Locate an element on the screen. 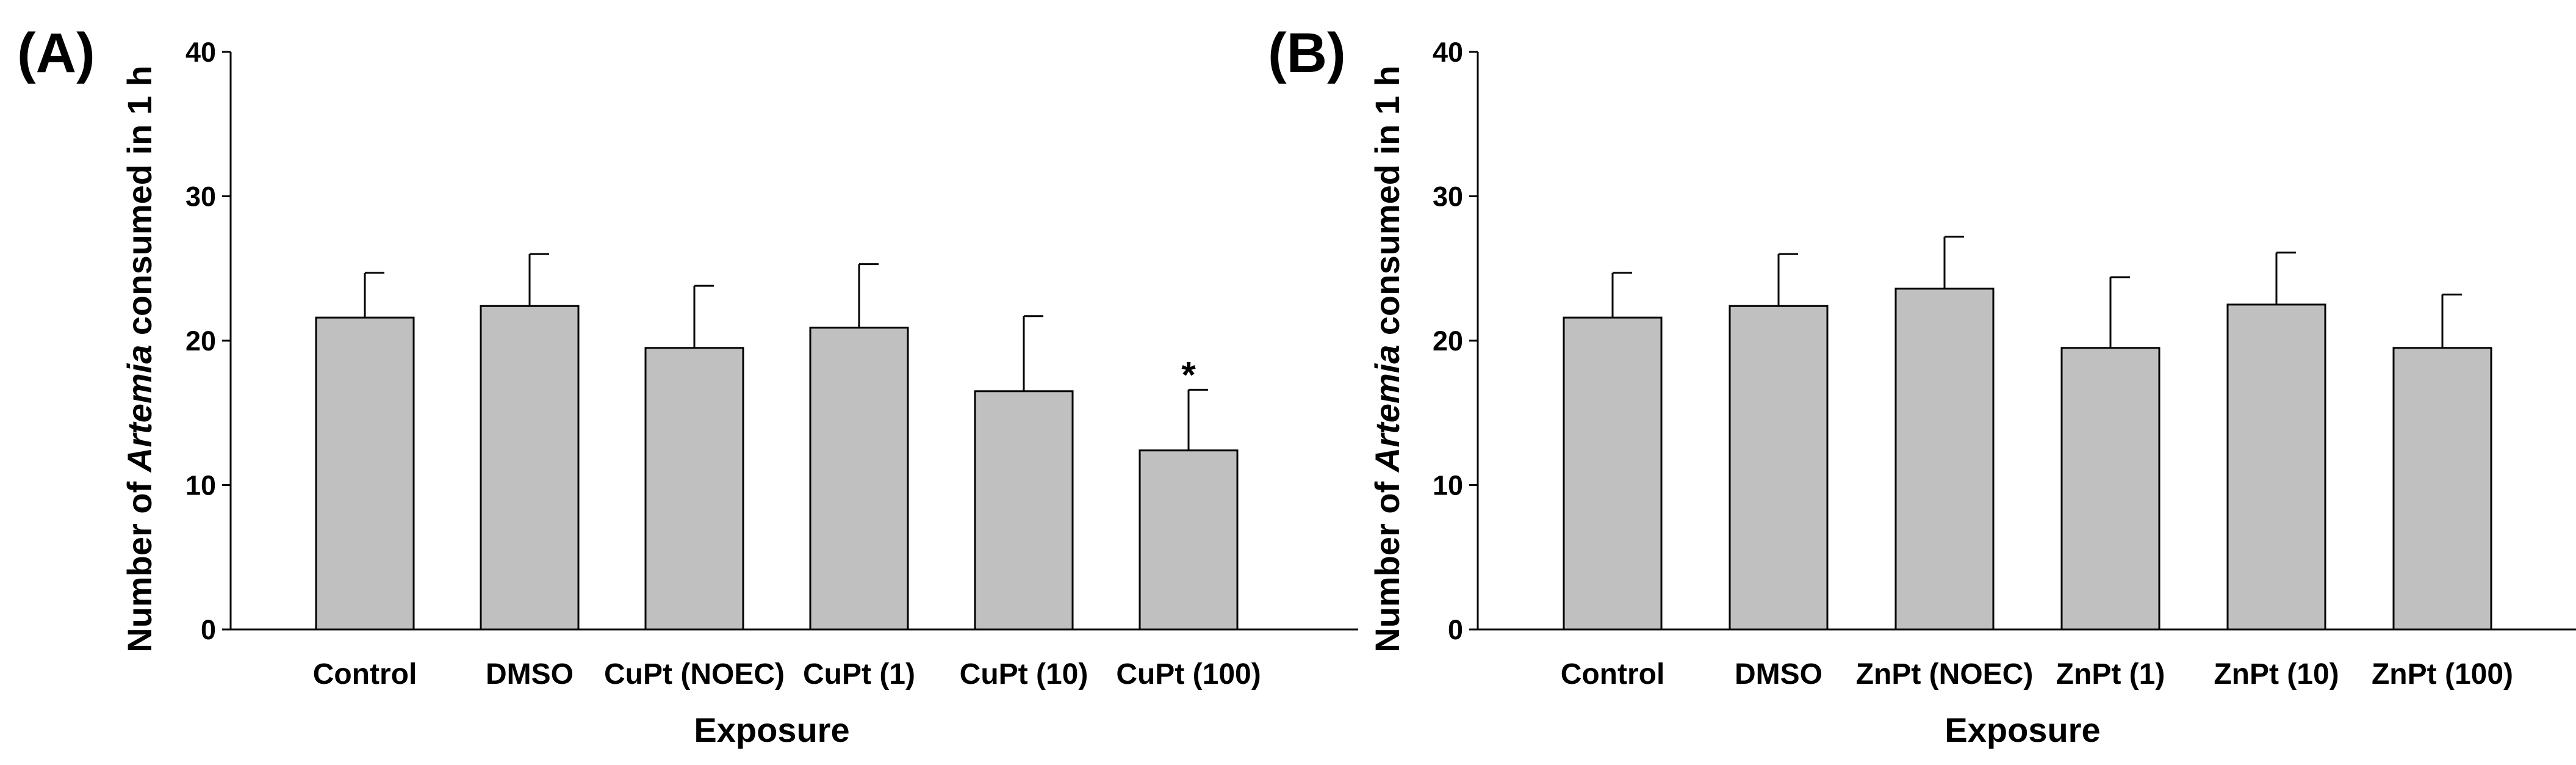  significance-mark: * is located at coordinates (1188, 374).